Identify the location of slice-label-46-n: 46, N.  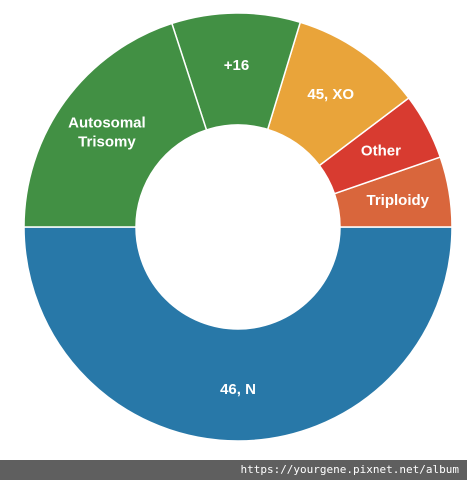
(238, 389).